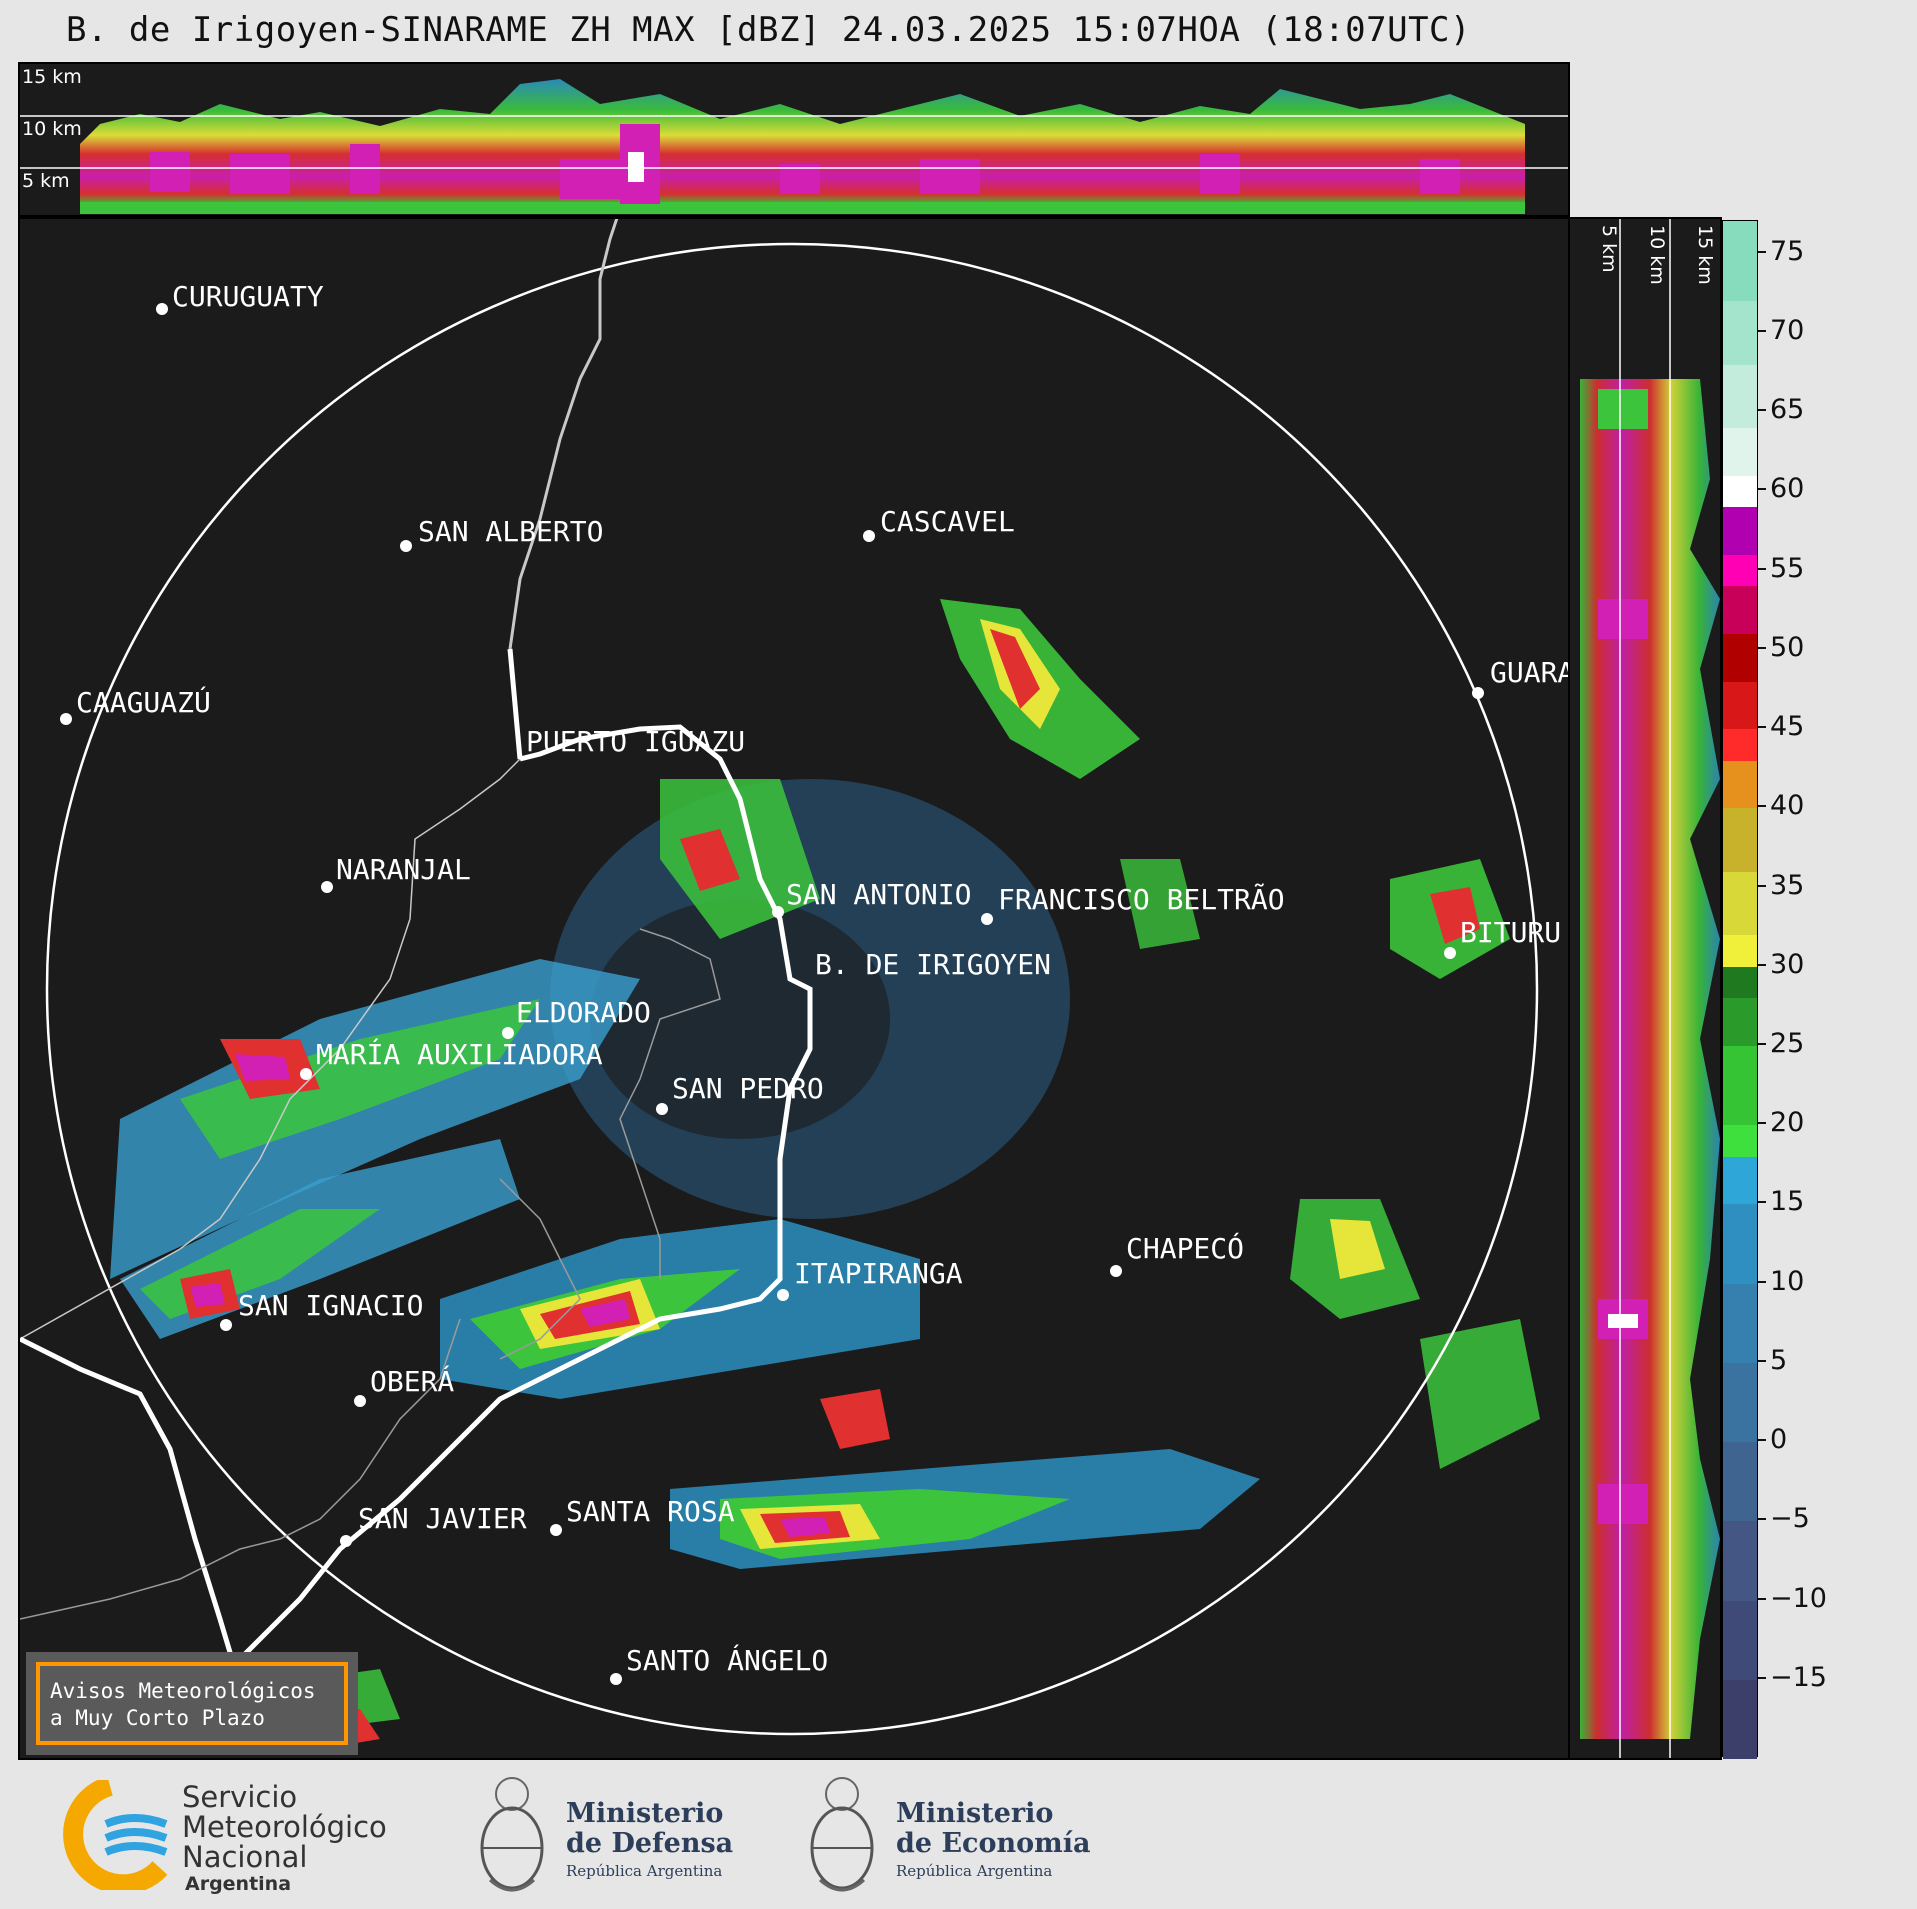  What do you see at coordinates (987, 919) in the screenshot?
I see `city-dot-francisco-beltrao` at bounding box center [987, 919].